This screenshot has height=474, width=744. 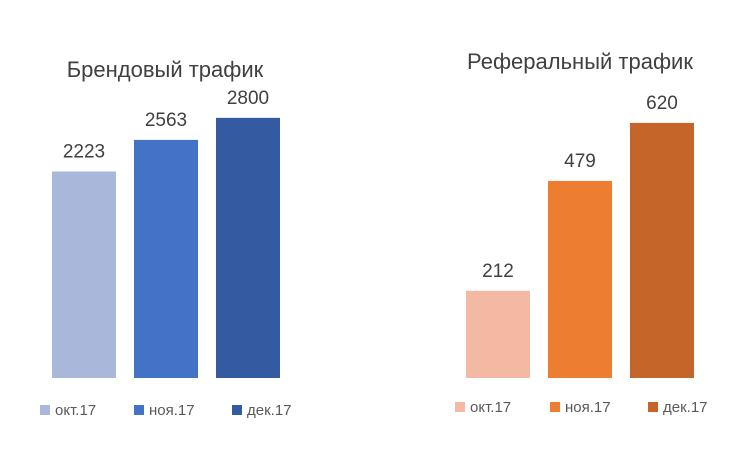 I want to click on data-label-referral-3: 620, so click(x=662, y=103).